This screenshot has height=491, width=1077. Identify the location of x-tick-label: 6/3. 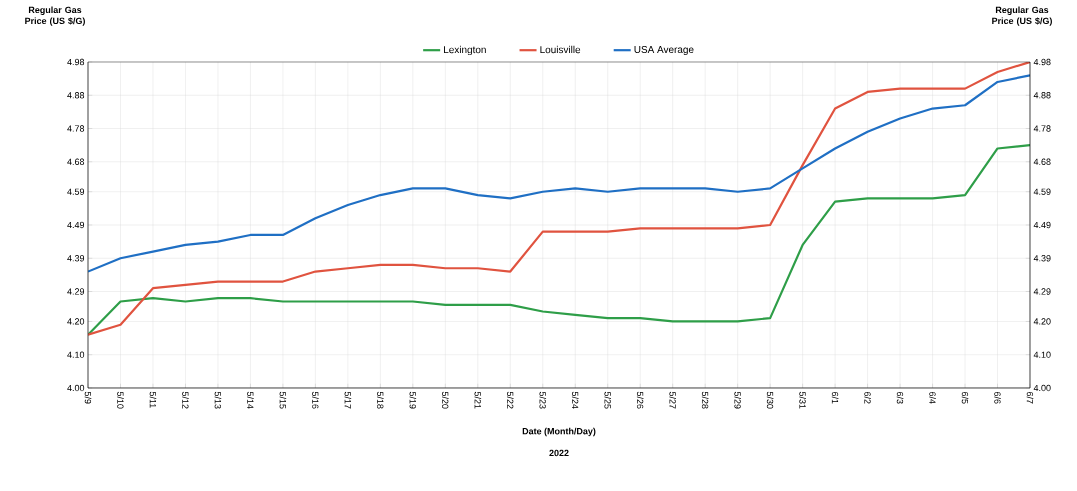
(900, 397).